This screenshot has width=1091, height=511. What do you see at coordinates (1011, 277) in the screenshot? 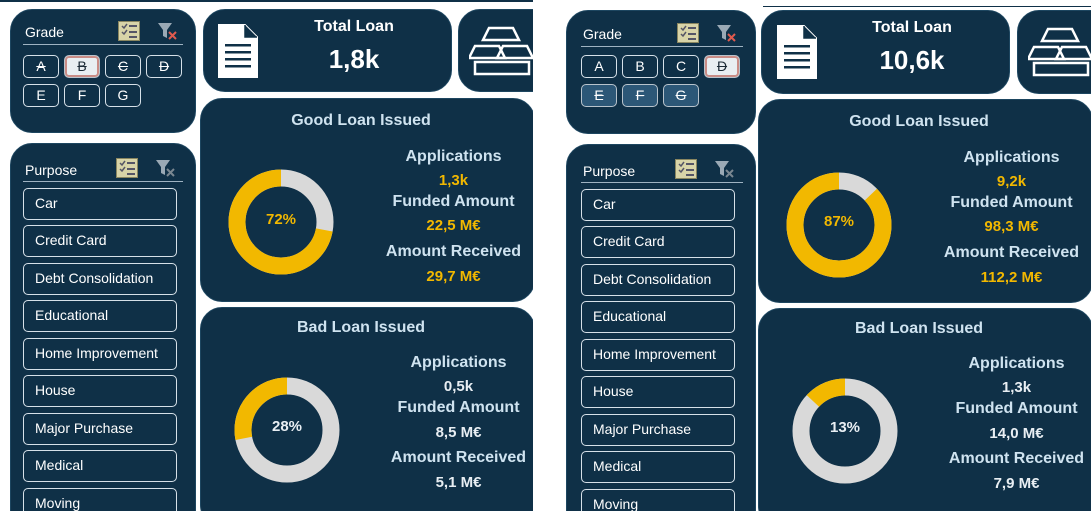
I see `amount-received-value: 112,2 M€` at bounding box center [1011, 277].